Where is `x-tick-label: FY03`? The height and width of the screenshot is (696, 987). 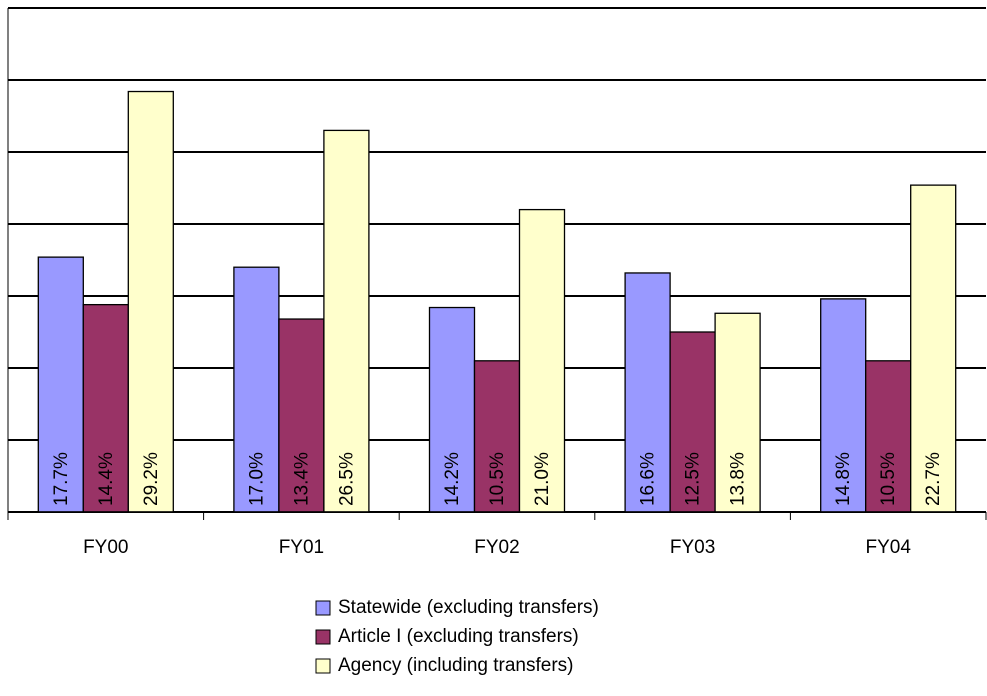
x-tick-label: FY03 is located at coordinates (692, 547).